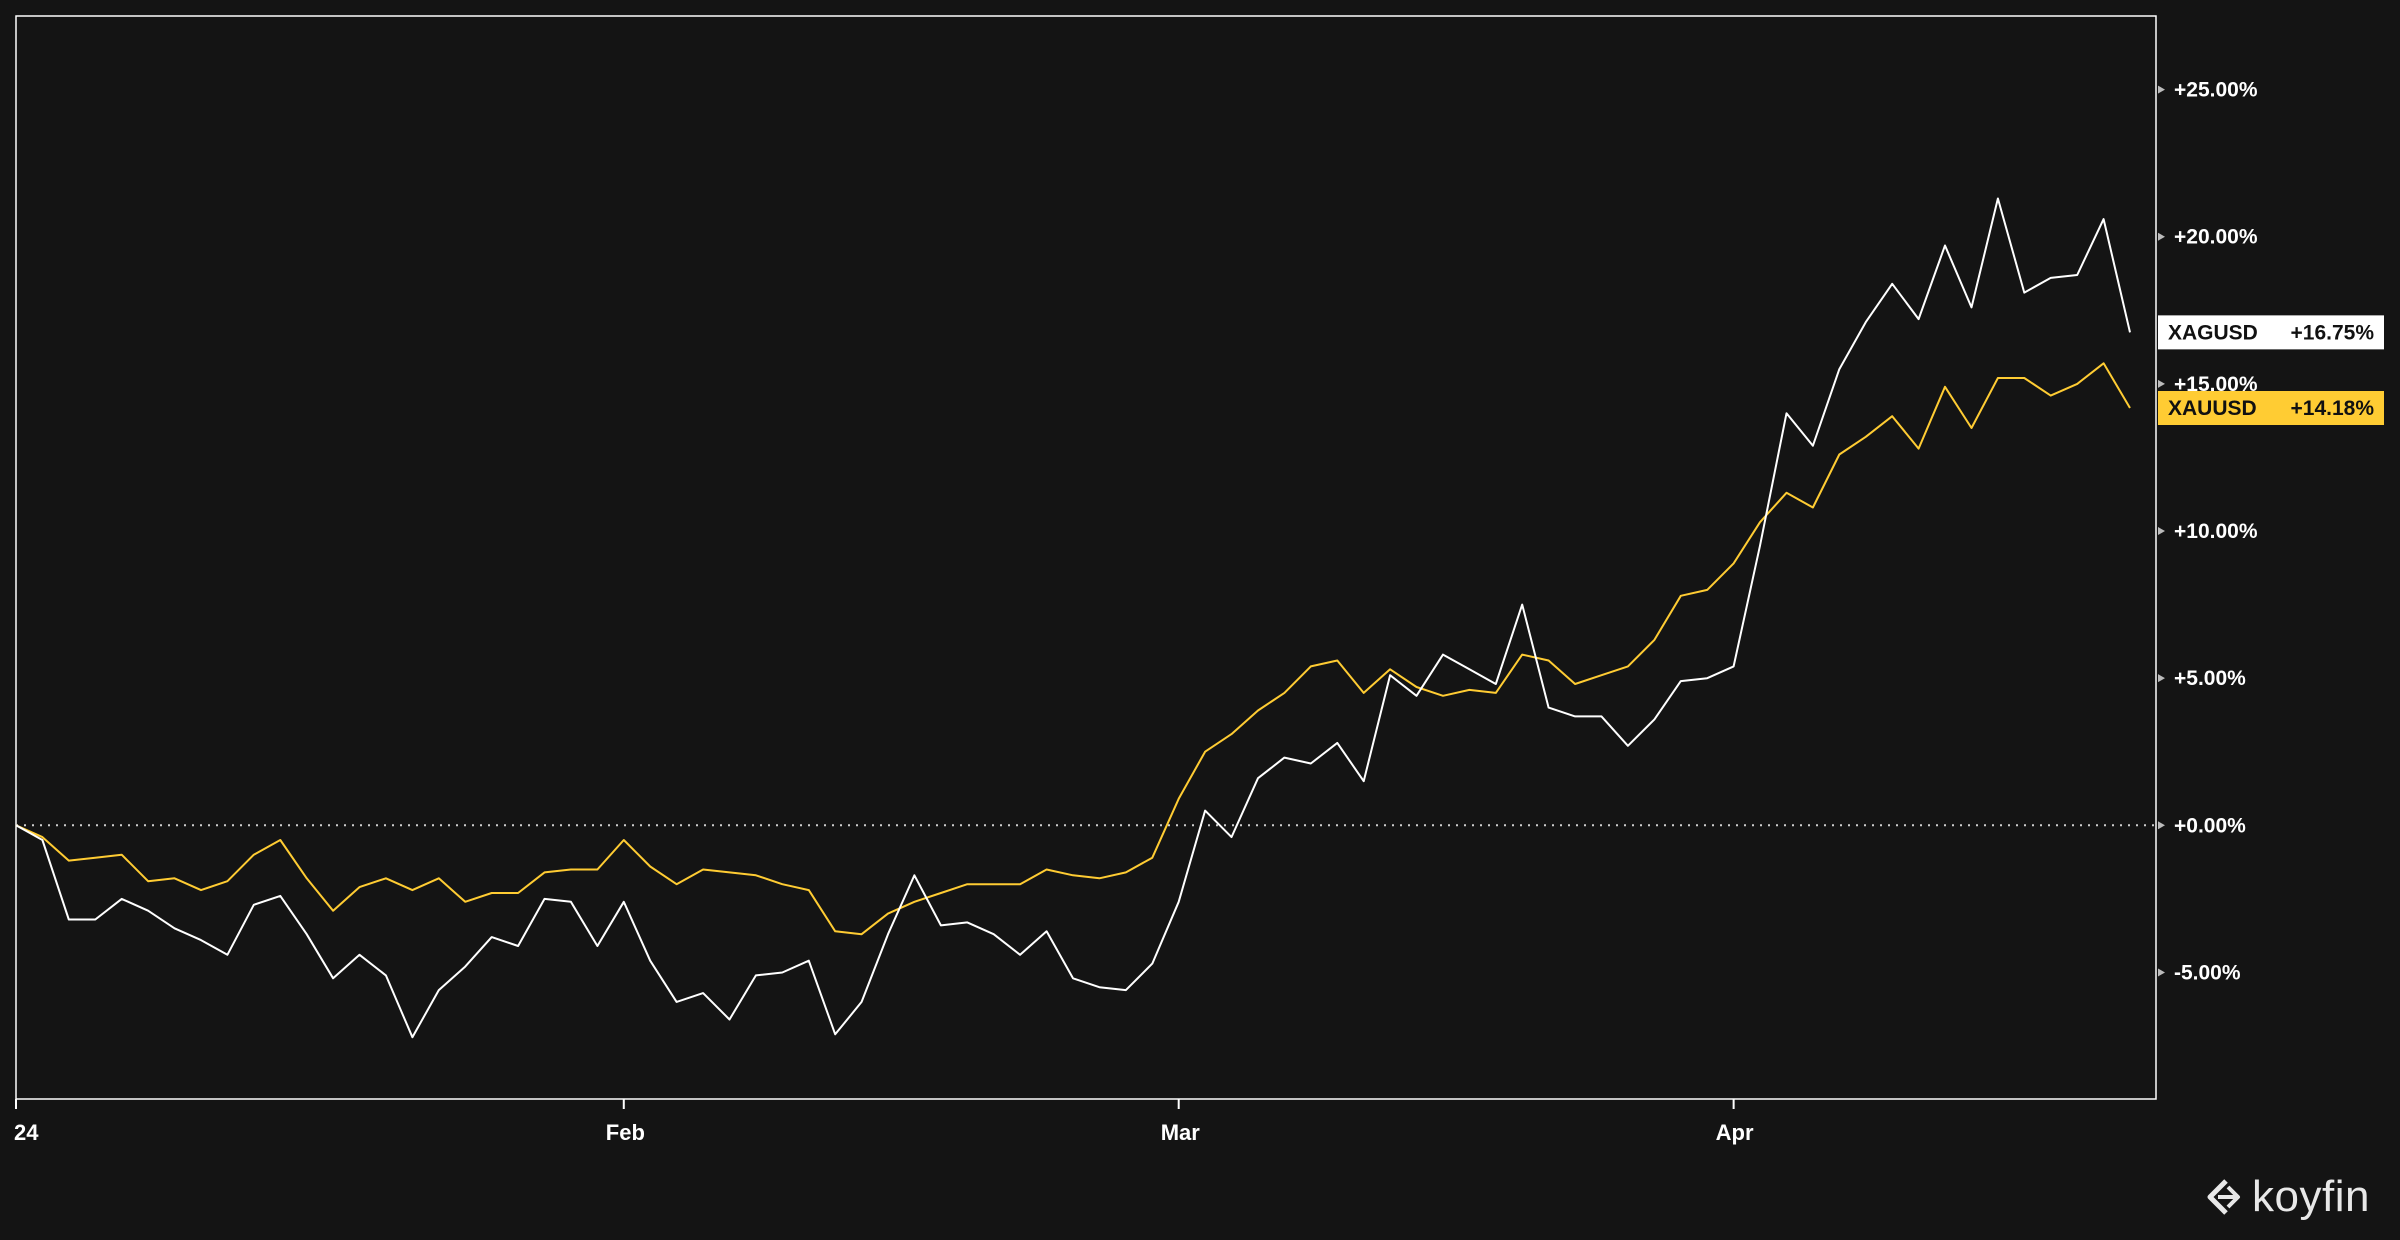  Describe the element at coordinates (2213, 332) in the screenshot. I see `value-tag-name: XAGUSD` at that location.